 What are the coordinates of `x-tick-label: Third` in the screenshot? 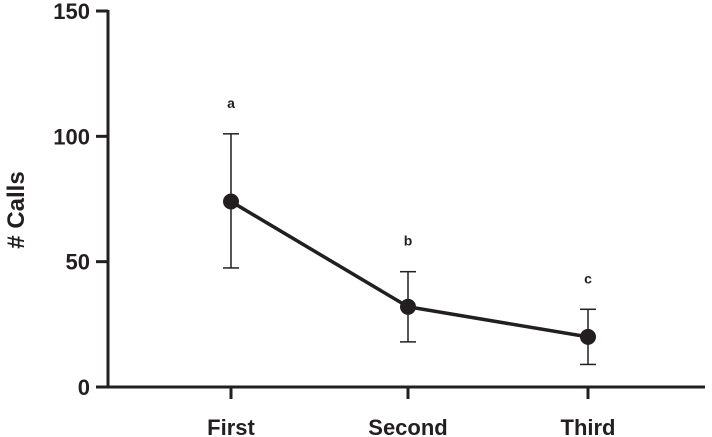 It's located at (588, 426).